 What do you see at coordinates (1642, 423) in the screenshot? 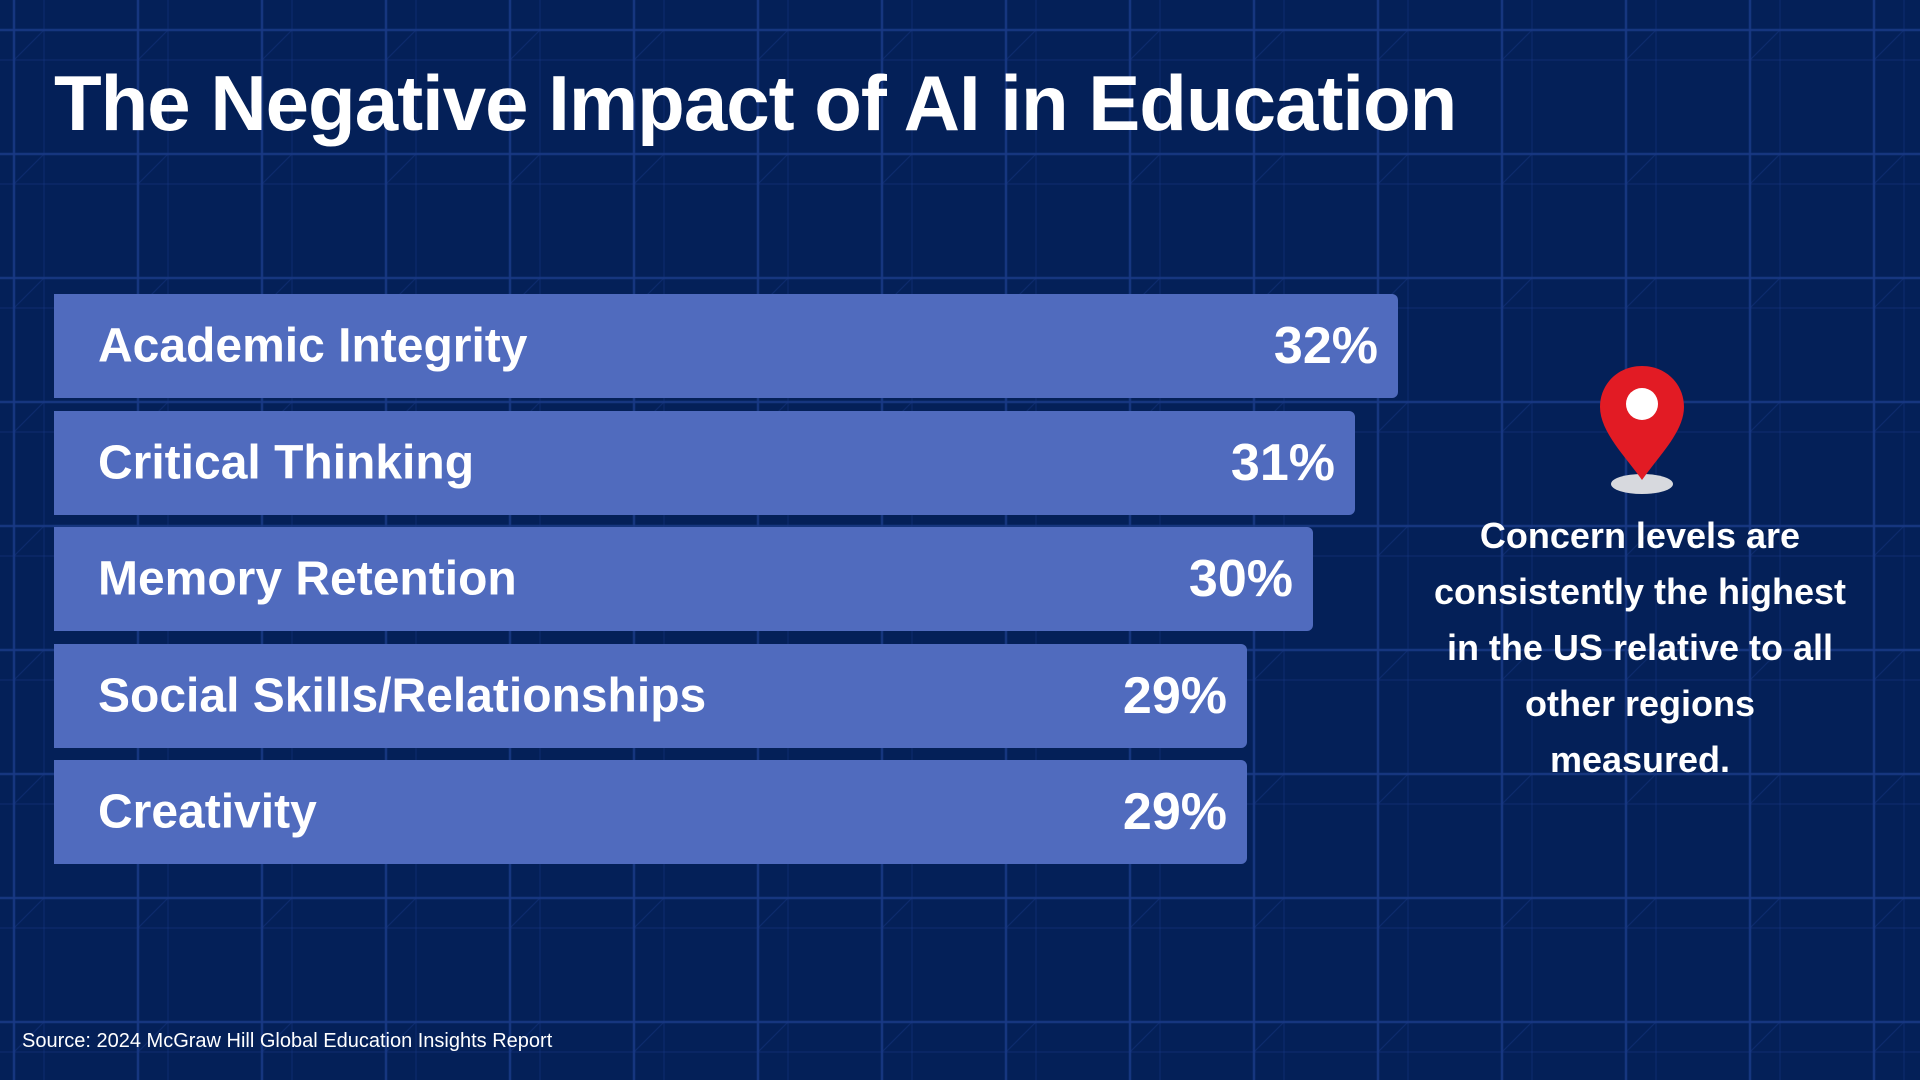
I see `pin-body` at bounding box center [1642, 423].